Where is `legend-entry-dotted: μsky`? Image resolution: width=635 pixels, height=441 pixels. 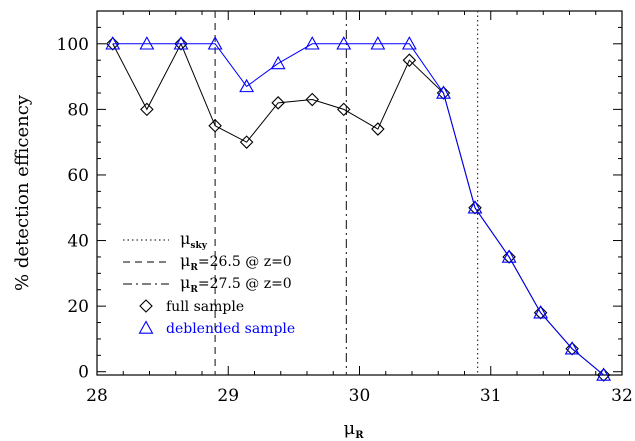 legend-entry-dotted: μsky is located at coordinates (194, 240).